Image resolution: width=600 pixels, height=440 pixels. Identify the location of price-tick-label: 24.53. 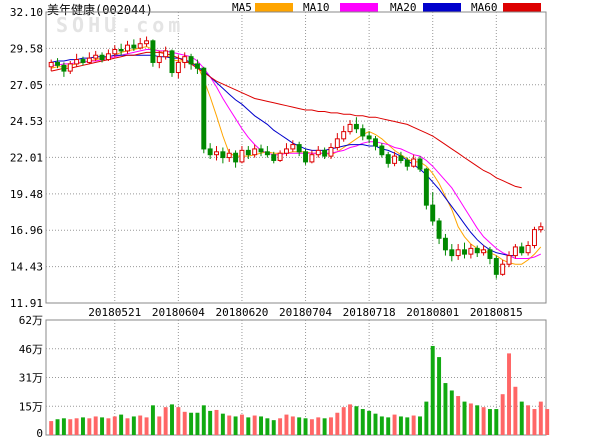
(26, 121).